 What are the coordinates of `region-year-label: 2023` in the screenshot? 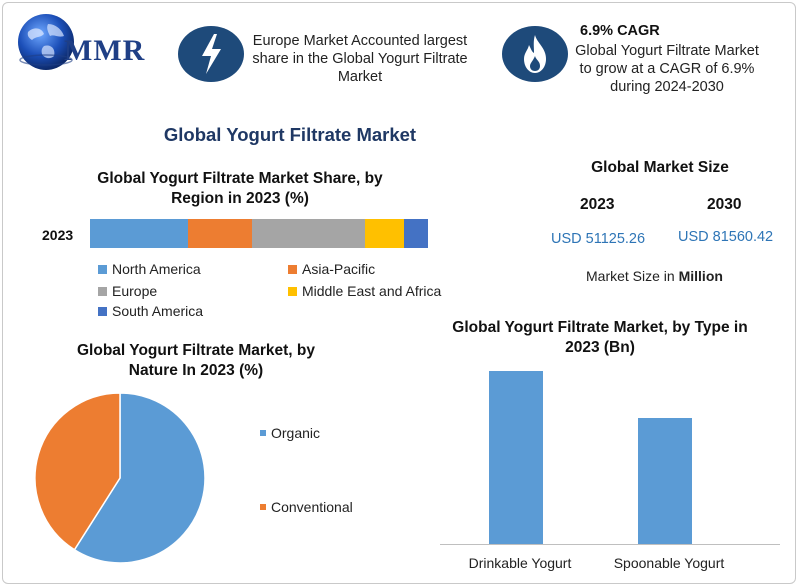 It's located at (58, 235).